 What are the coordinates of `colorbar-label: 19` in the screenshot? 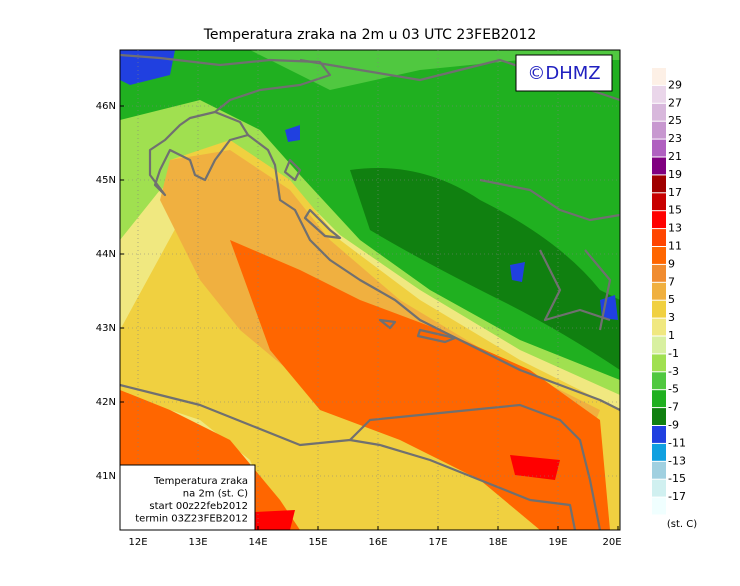 It's located at (675, 174).